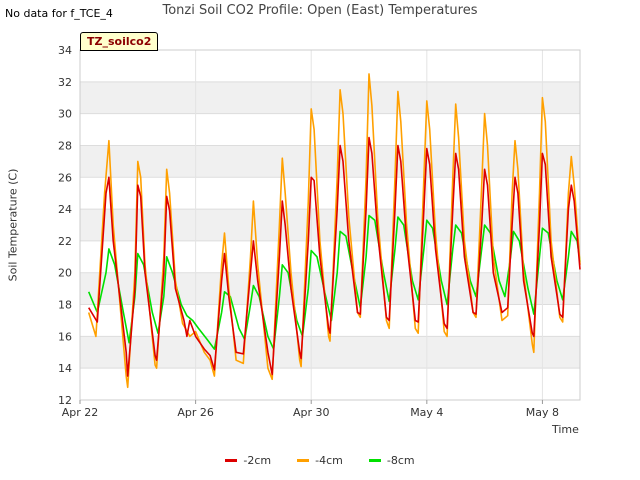 This screenshot has width=640, height=480. What do you see at coordinates (65, 273) in the screenshot?
I see `y-tick-label: 20` at bounding box center [65, 273].